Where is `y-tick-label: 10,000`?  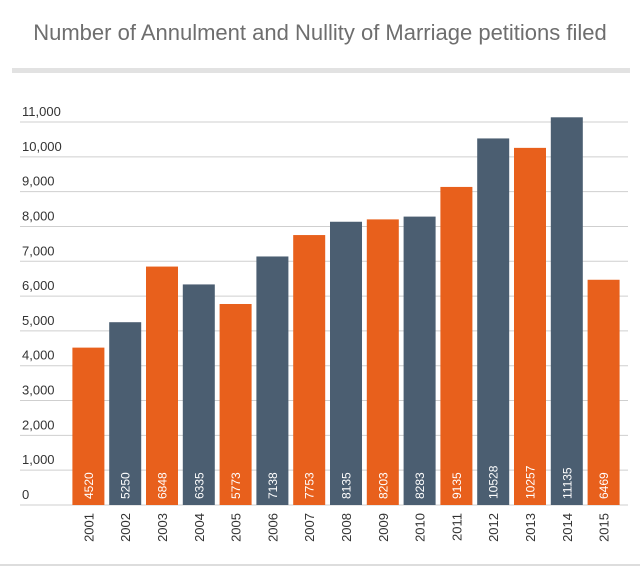 y-tick-label: 10,000 is located at coordinates (42, 146).